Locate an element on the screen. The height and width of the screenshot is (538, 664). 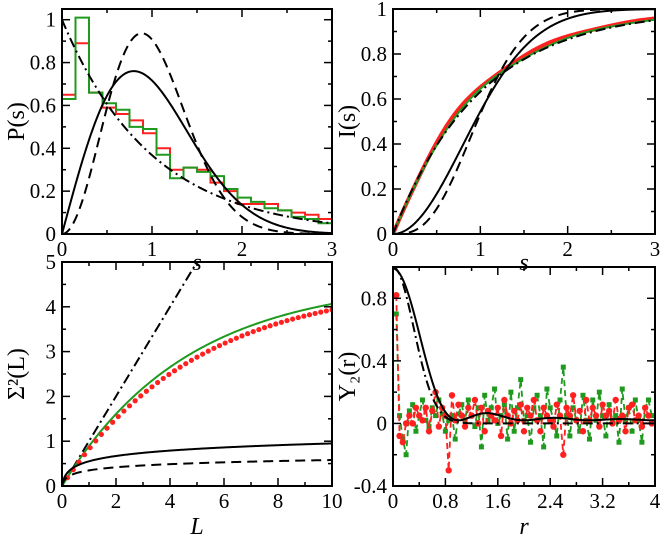
y-tick-label: 2 is located at coordinates (51, 396).